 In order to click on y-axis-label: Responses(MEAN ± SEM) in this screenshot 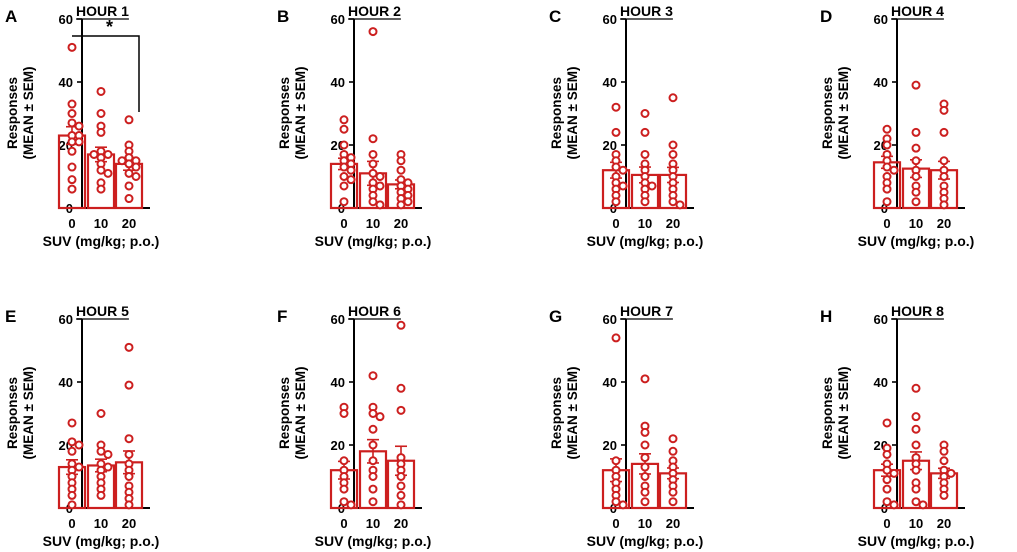, I will do `click(292, 113)`.